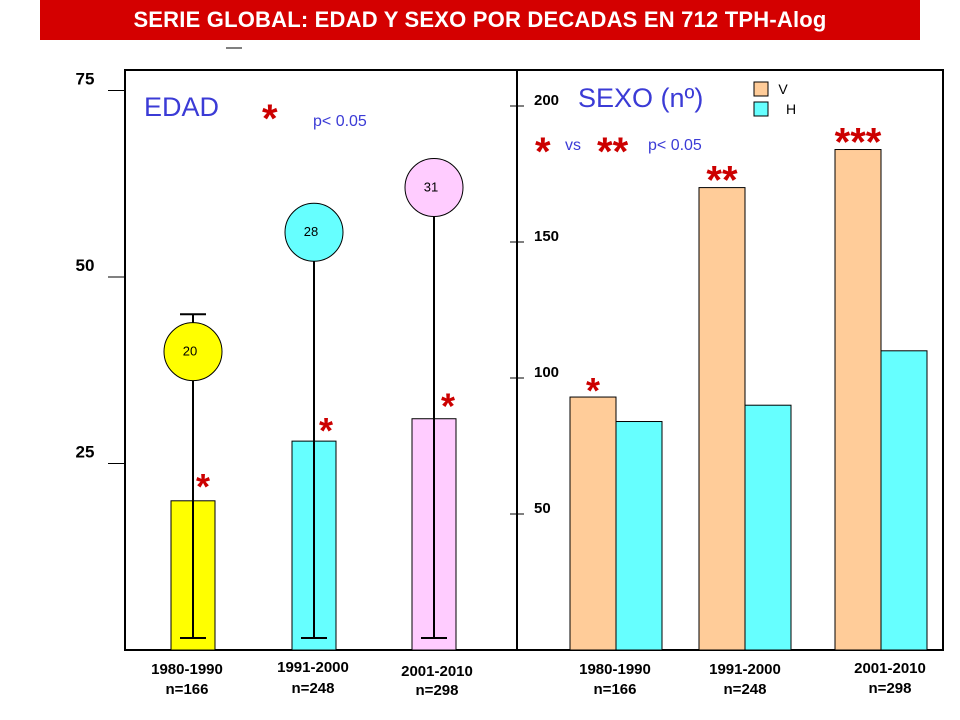  What do you see at coordinates (783, 89) in the screenshot?
I see `legend-label-v: V` at bounding box center [783, 89].